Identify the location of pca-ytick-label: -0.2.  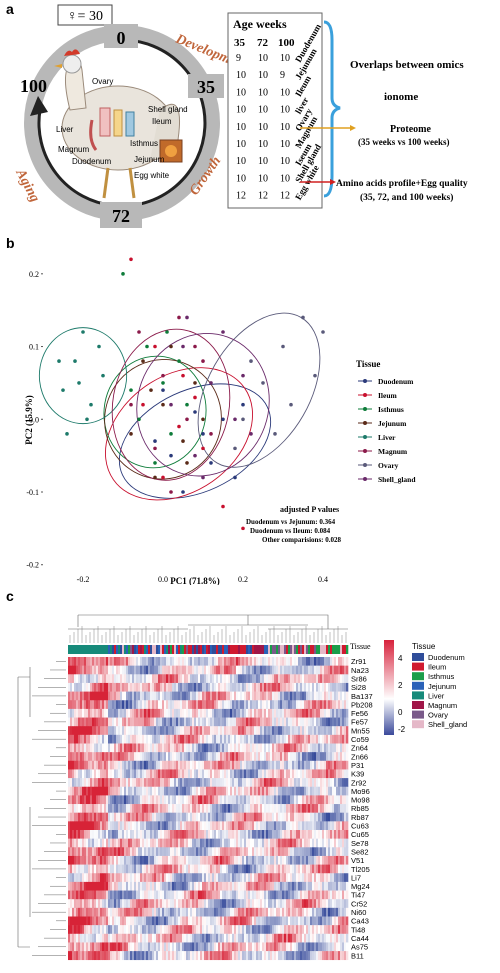
(32, 565).